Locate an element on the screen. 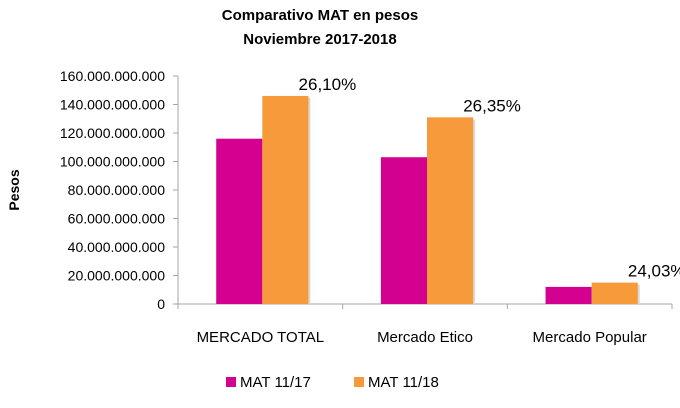 This screenshot has width=680, height=408. y-tick-label: 0 is located at coordinates (161, 304).